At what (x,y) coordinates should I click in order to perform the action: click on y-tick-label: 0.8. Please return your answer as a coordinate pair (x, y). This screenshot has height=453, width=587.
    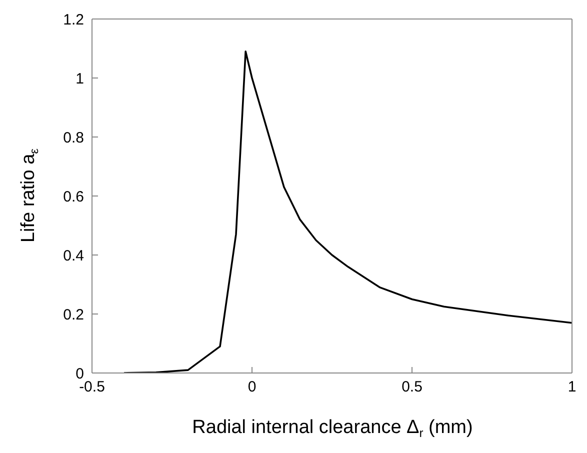
    Looking at the image, I should click on (73, 137).